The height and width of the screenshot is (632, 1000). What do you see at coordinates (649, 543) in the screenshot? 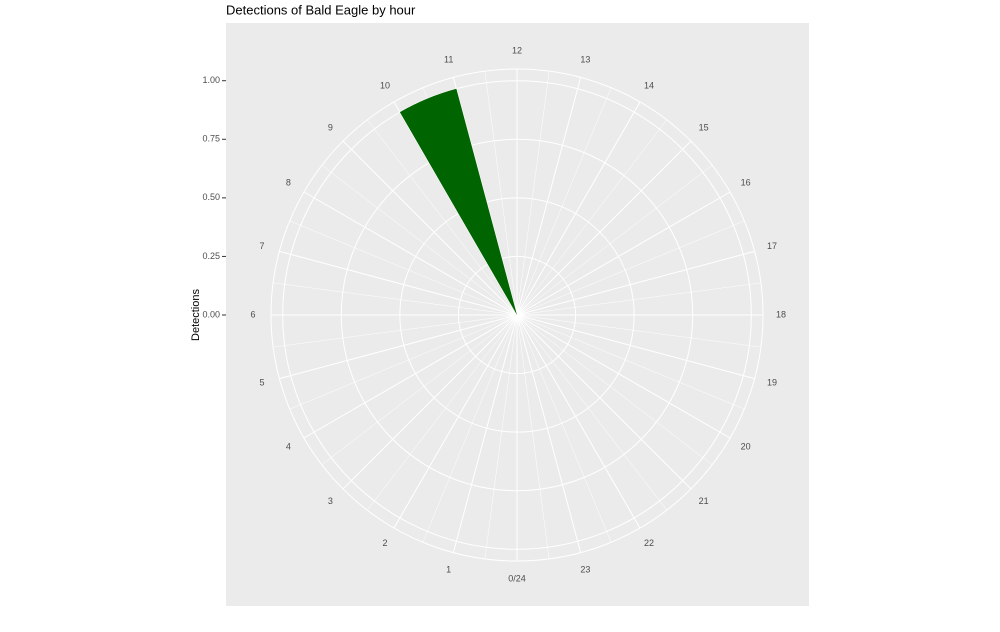
I see `x-tick-label: 22` at bounding box center [649, 543].